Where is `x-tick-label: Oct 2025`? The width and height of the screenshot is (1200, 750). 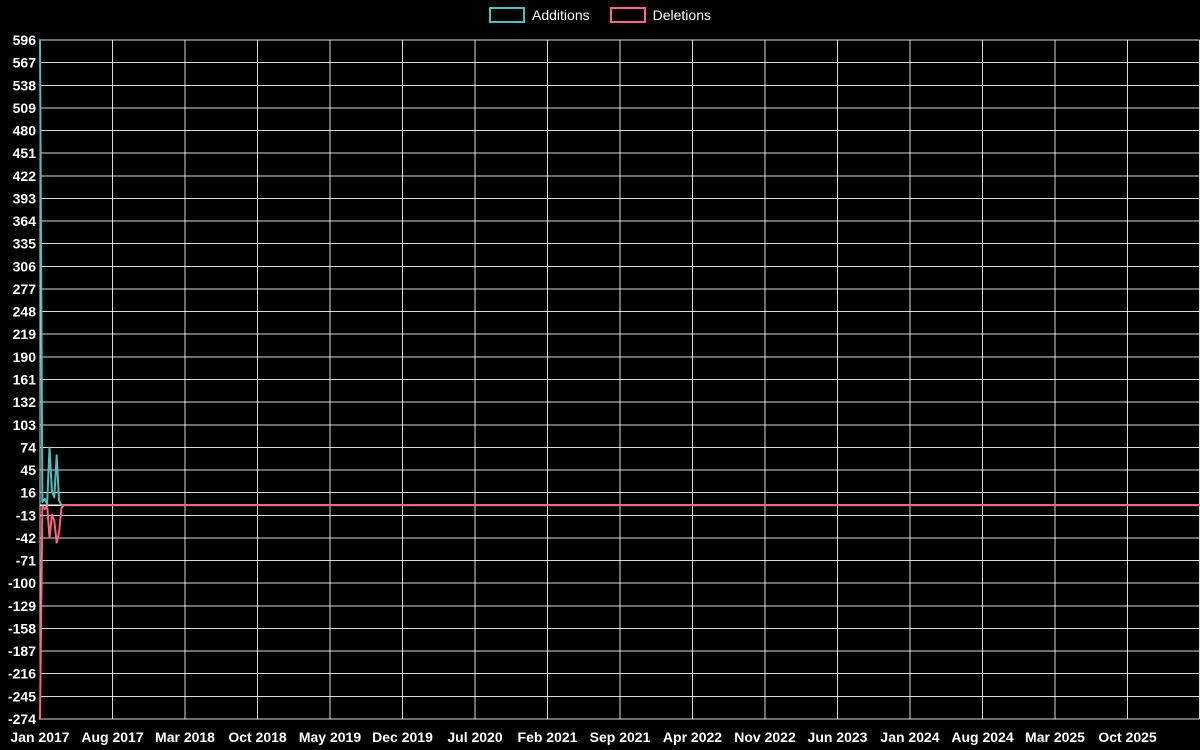
x-tick-label: Oct 2025 is located at coordinates (1127, 737).